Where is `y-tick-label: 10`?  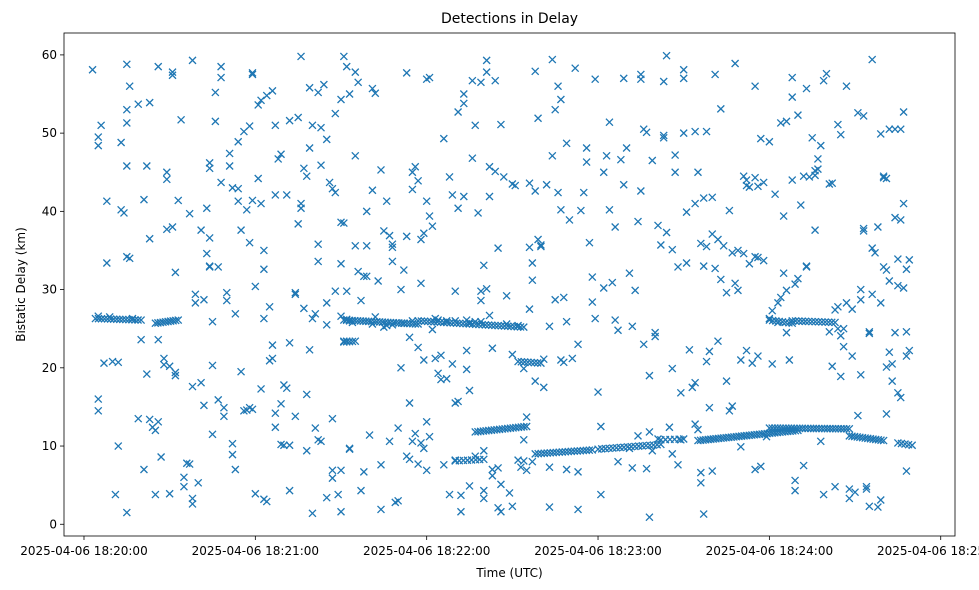 y-tick-label: 10 is located at coordinates (49, 446).